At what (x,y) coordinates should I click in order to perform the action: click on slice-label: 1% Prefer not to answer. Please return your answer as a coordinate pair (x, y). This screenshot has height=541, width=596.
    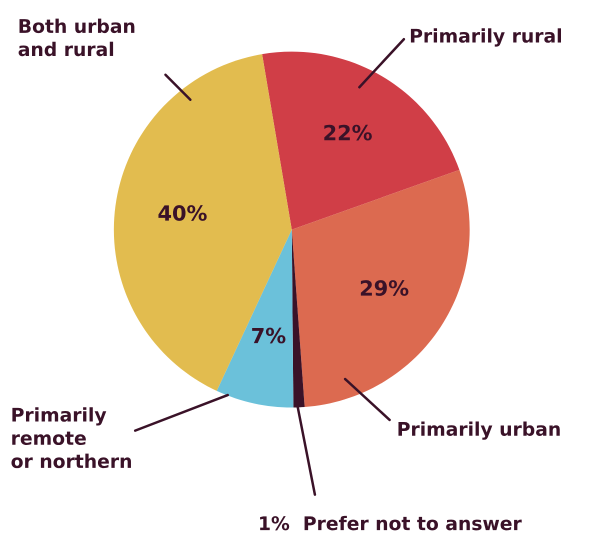
    Looking at the image, I should click on (391, 523).